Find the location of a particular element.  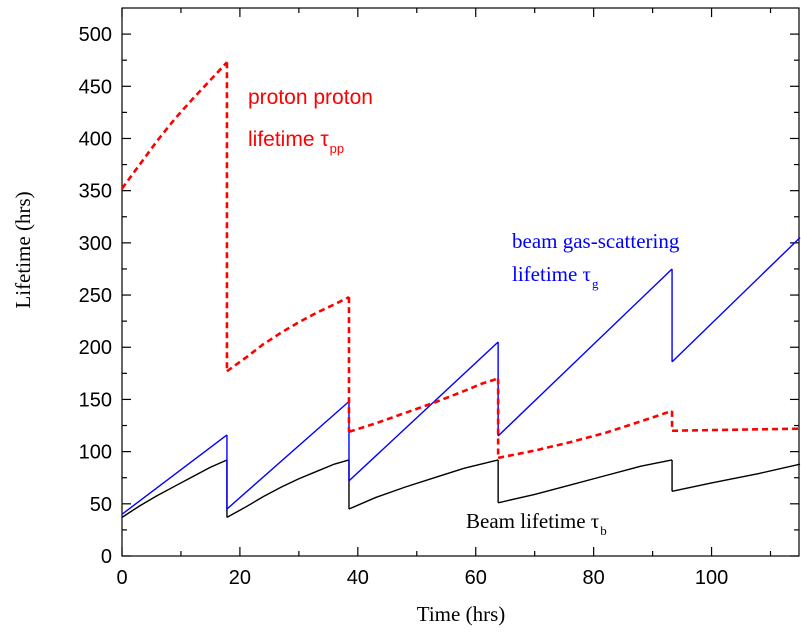

annotation-beam-line1: Beam lifetime τb is located at coordinates (536, 523).